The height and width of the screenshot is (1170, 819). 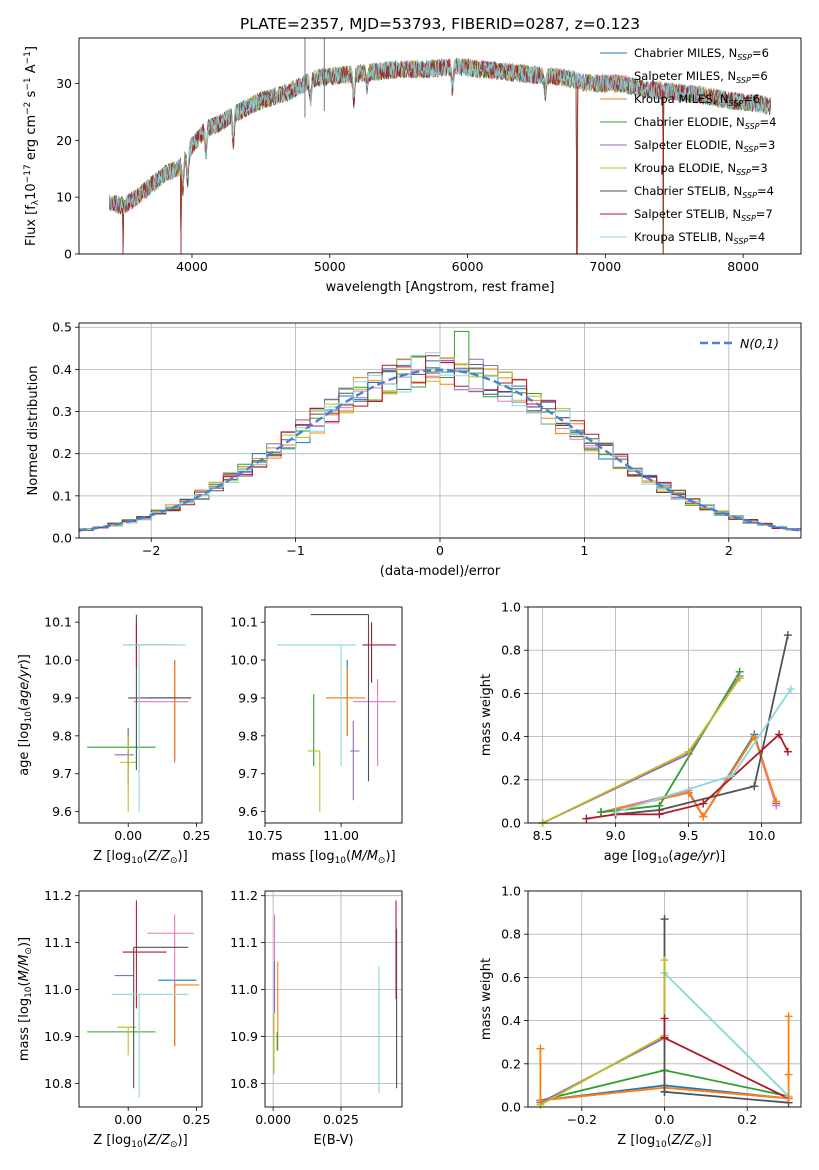 What do you see at coordinates (584, 550) in the screenshot?
I see `x-tick-label: 1` at bounding box center [584, 550].